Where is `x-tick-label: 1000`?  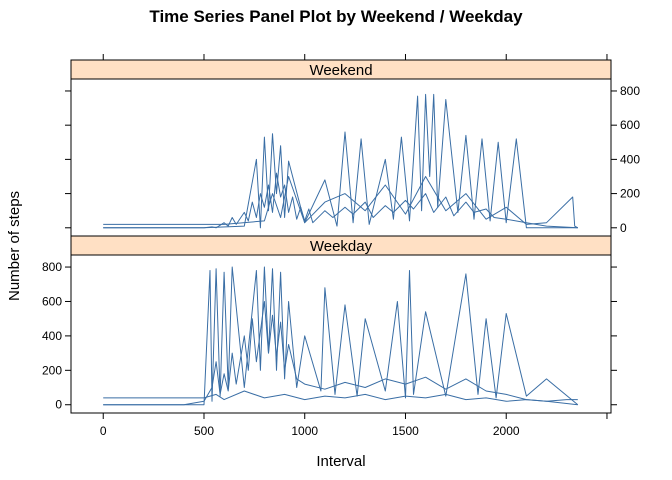
x-tick-label: 1000 is located at coordinates (304, 431).